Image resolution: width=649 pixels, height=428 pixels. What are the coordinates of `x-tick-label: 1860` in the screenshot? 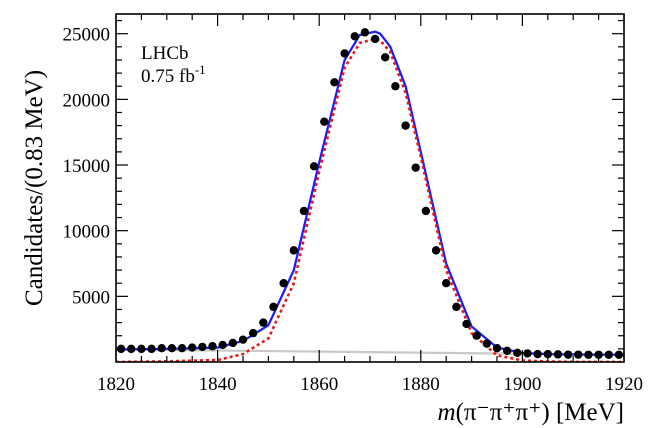 It's located at (319, 384).